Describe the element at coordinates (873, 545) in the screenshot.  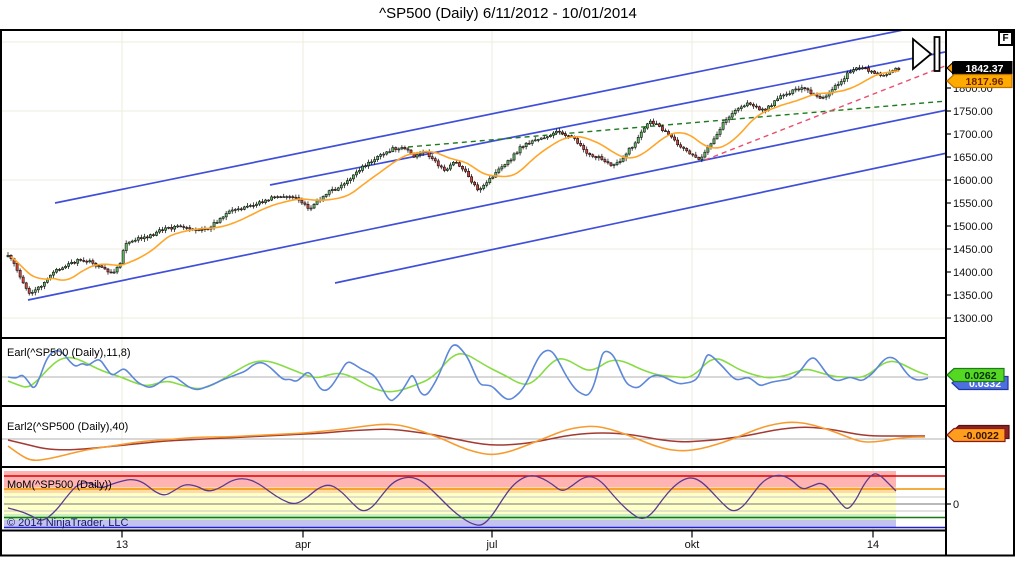
I see `time-axis-label: 14` at that location.